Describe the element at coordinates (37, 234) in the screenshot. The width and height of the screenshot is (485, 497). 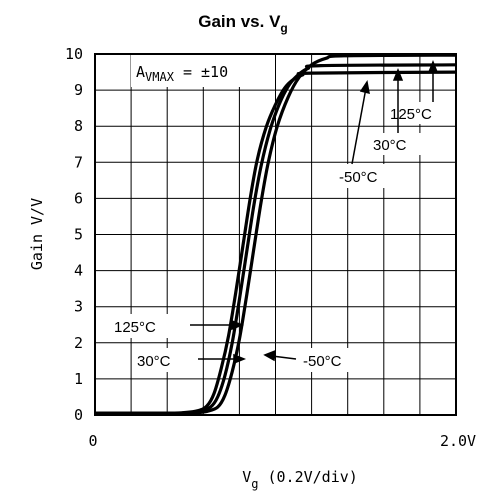
I see `y-axis-label: Gain V/V` at that location.